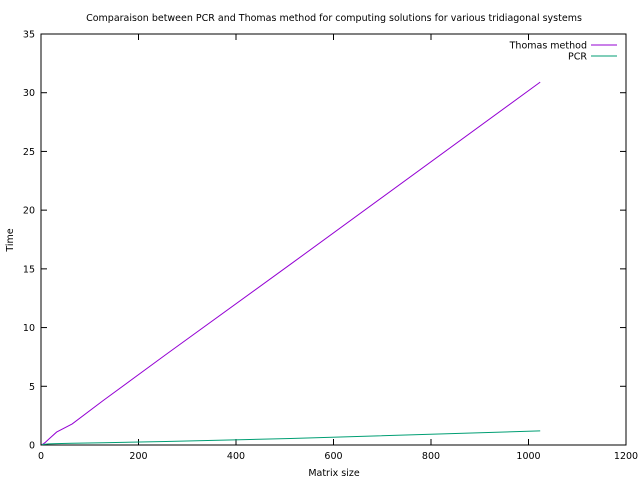 The width and height of the screenshot is (640, 480). Describe the element at coordinates (41, 456) in the screenshot. I see `x-tick-label: 0` at that location.